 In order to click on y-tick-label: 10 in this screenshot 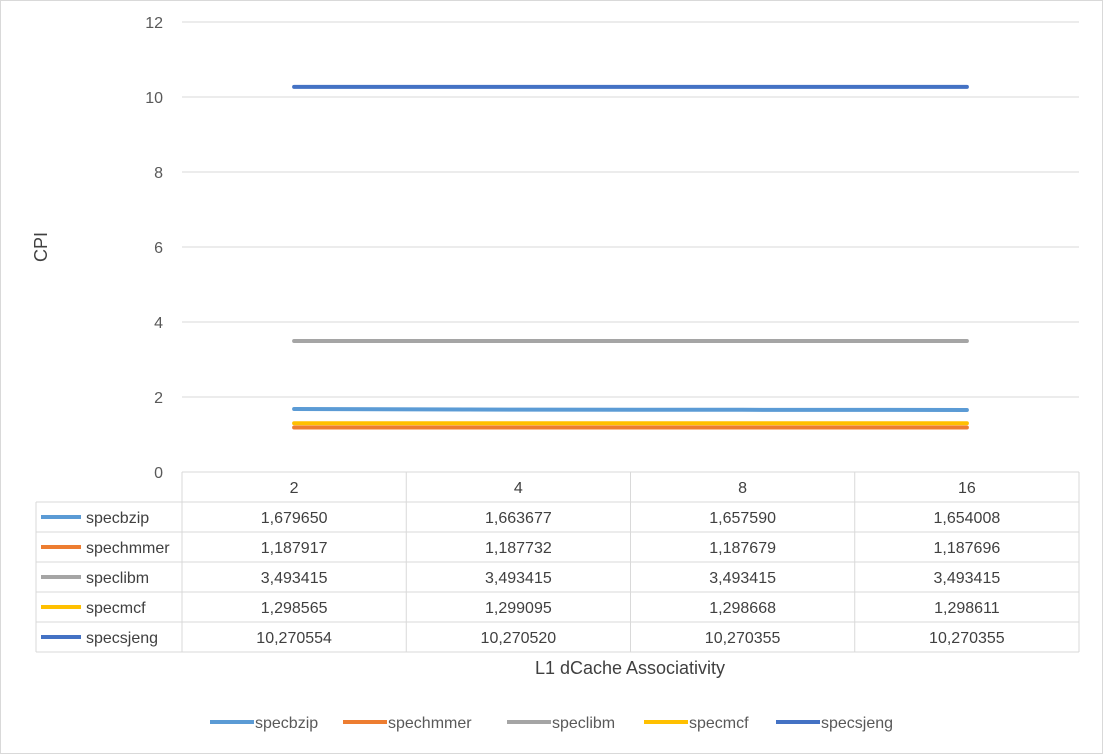, I will do `click(154, 98)`.